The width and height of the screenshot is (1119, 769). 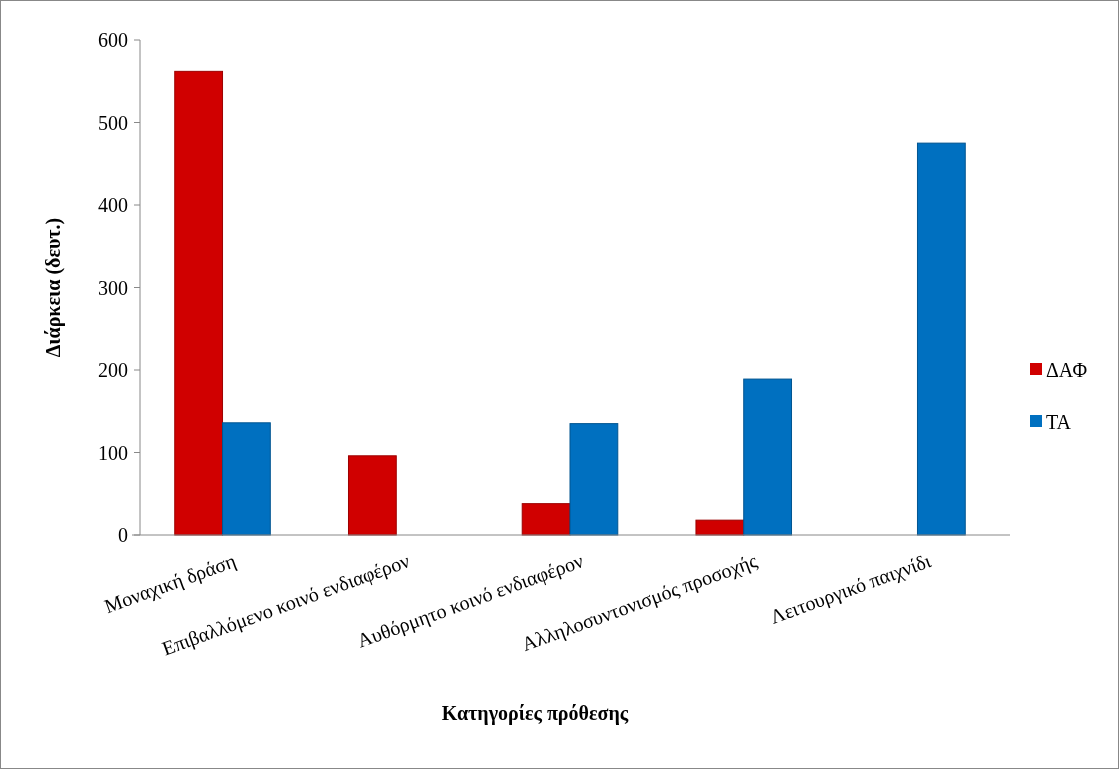 What do you see at coordinates (535, 713) in the screenshot?
I see `x-axis-title: Κατηγορίες πρόθεσης` at bounding box center [535, 713].